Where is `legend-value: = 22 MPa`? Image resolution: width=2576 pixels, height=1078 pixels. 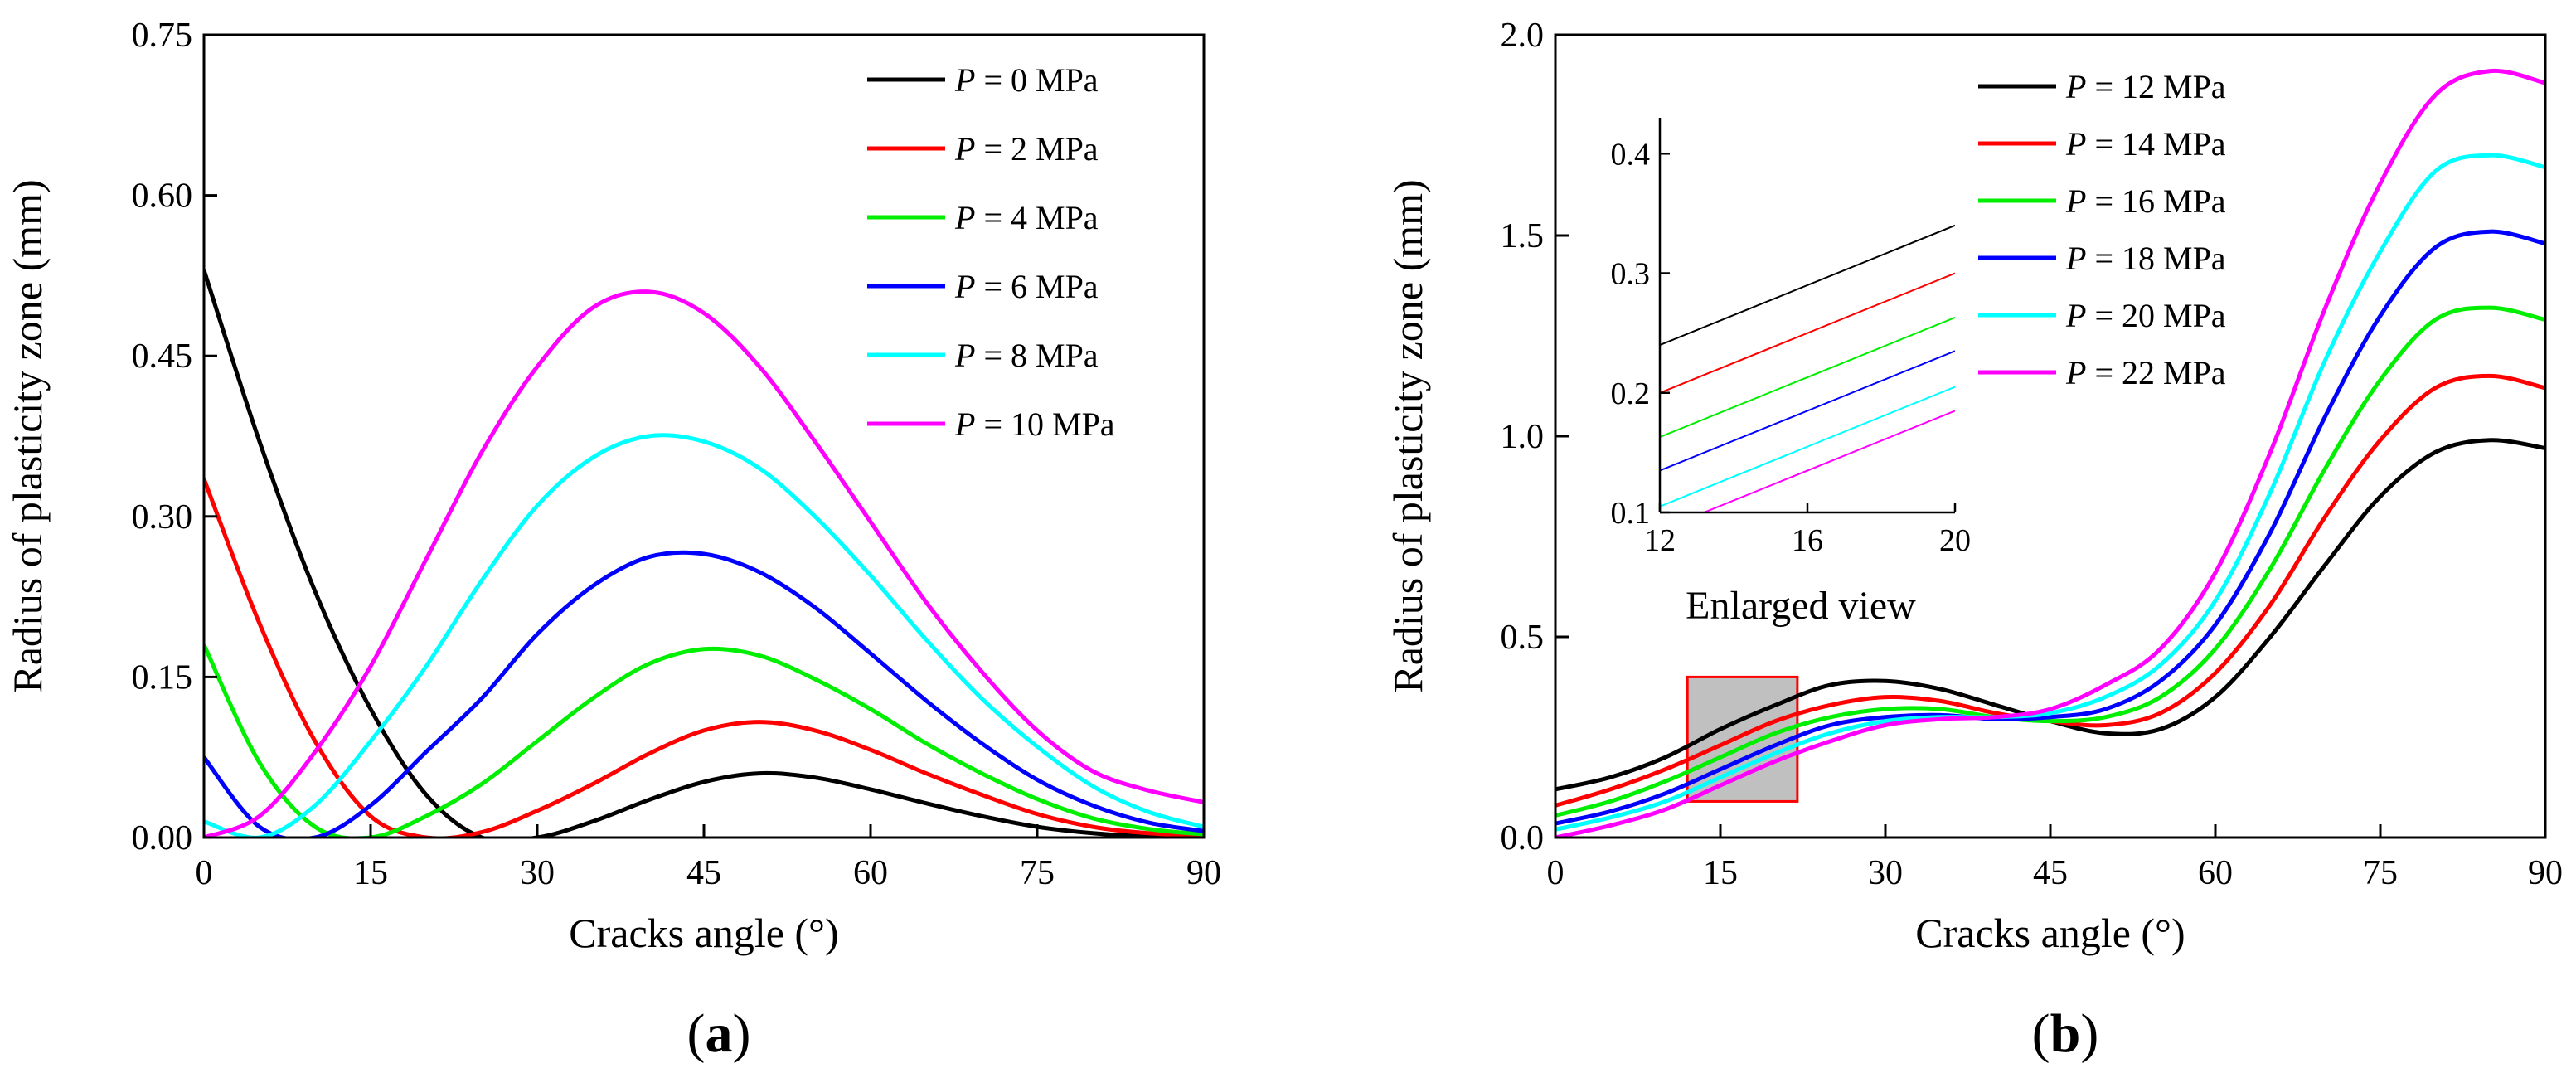 legend-value: = 22 MPa is located at coordinates (2155, 372).